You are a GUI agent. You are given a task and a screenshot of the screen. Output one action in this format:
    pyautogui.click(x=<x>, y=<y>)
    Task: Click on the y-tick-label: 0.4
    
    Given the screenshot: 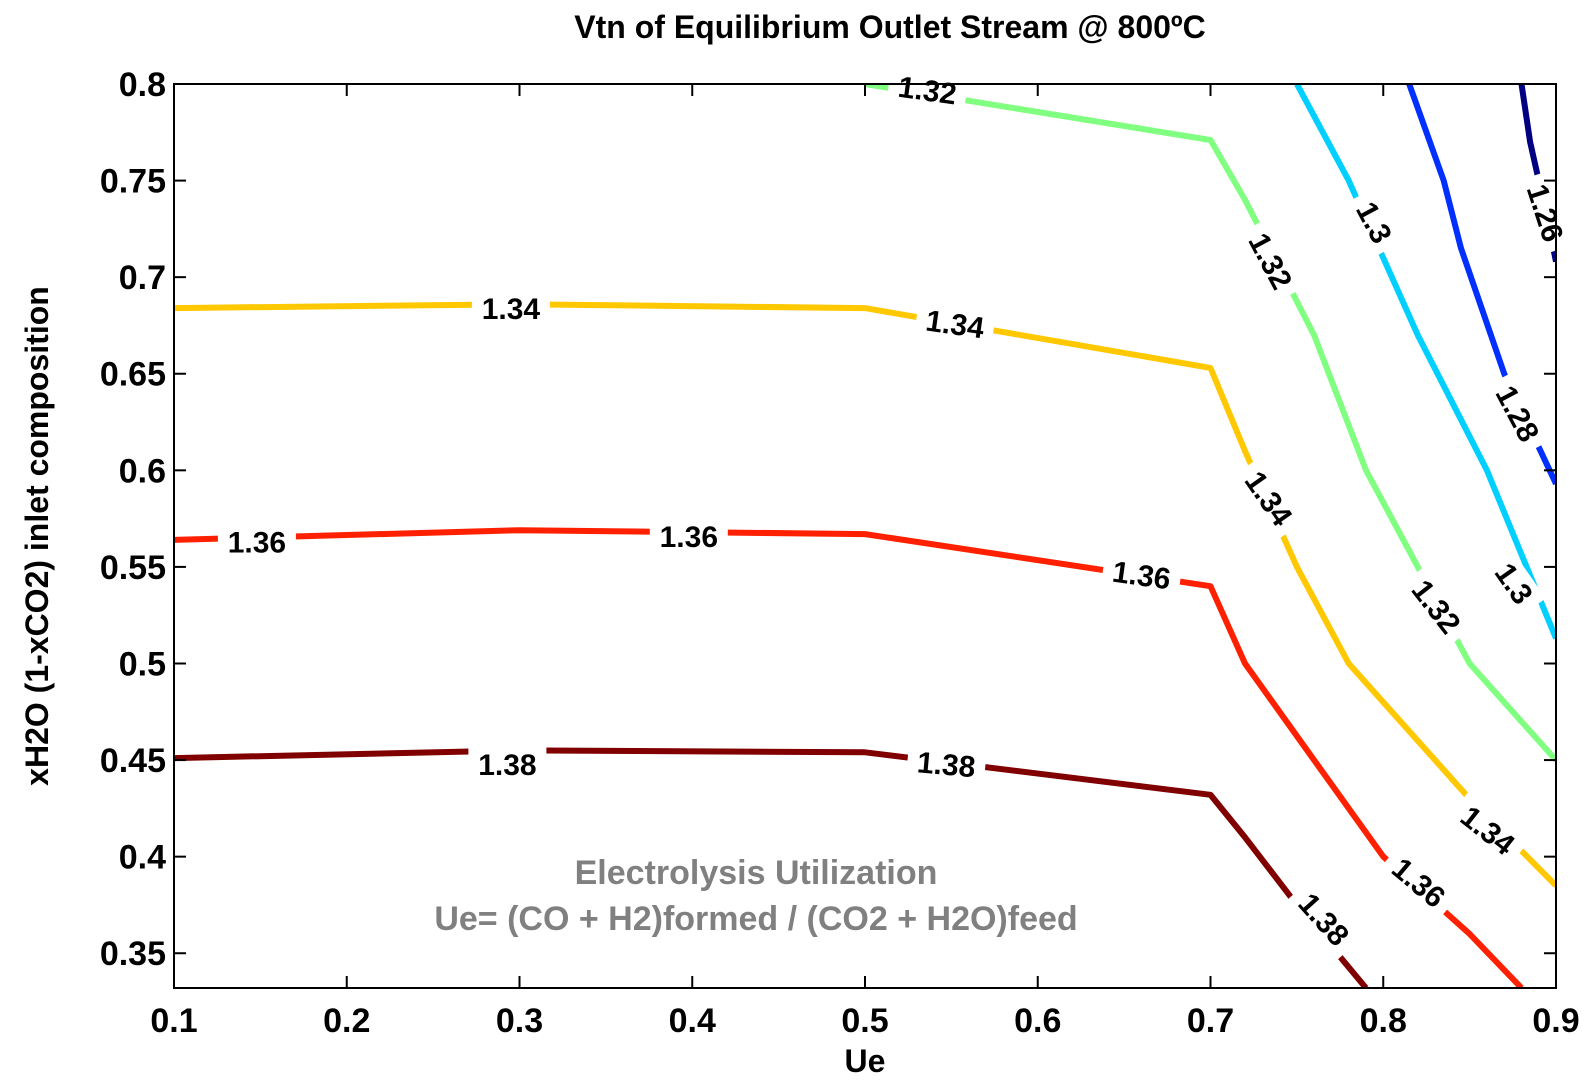 What is the action you would take?
    pyautogui.click(x=142, y=858)
    